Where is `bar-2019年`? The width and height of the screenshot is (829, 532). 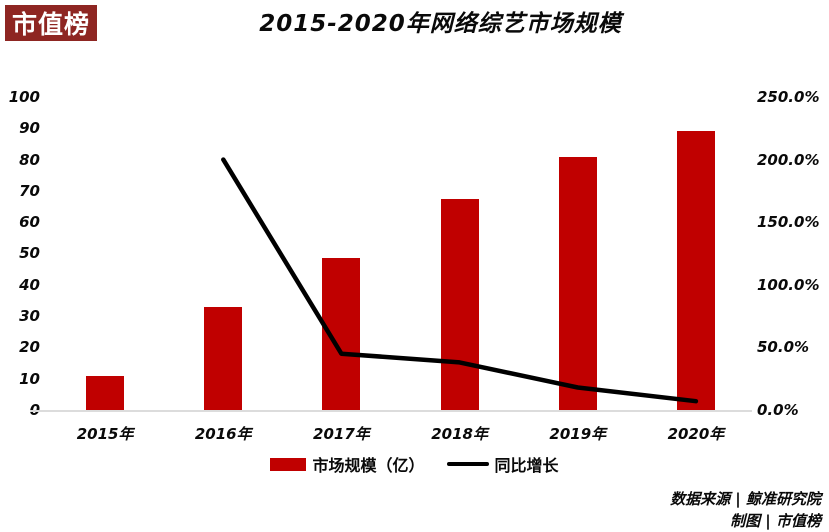
bar-2019年 is located at coordinates (577, 283).